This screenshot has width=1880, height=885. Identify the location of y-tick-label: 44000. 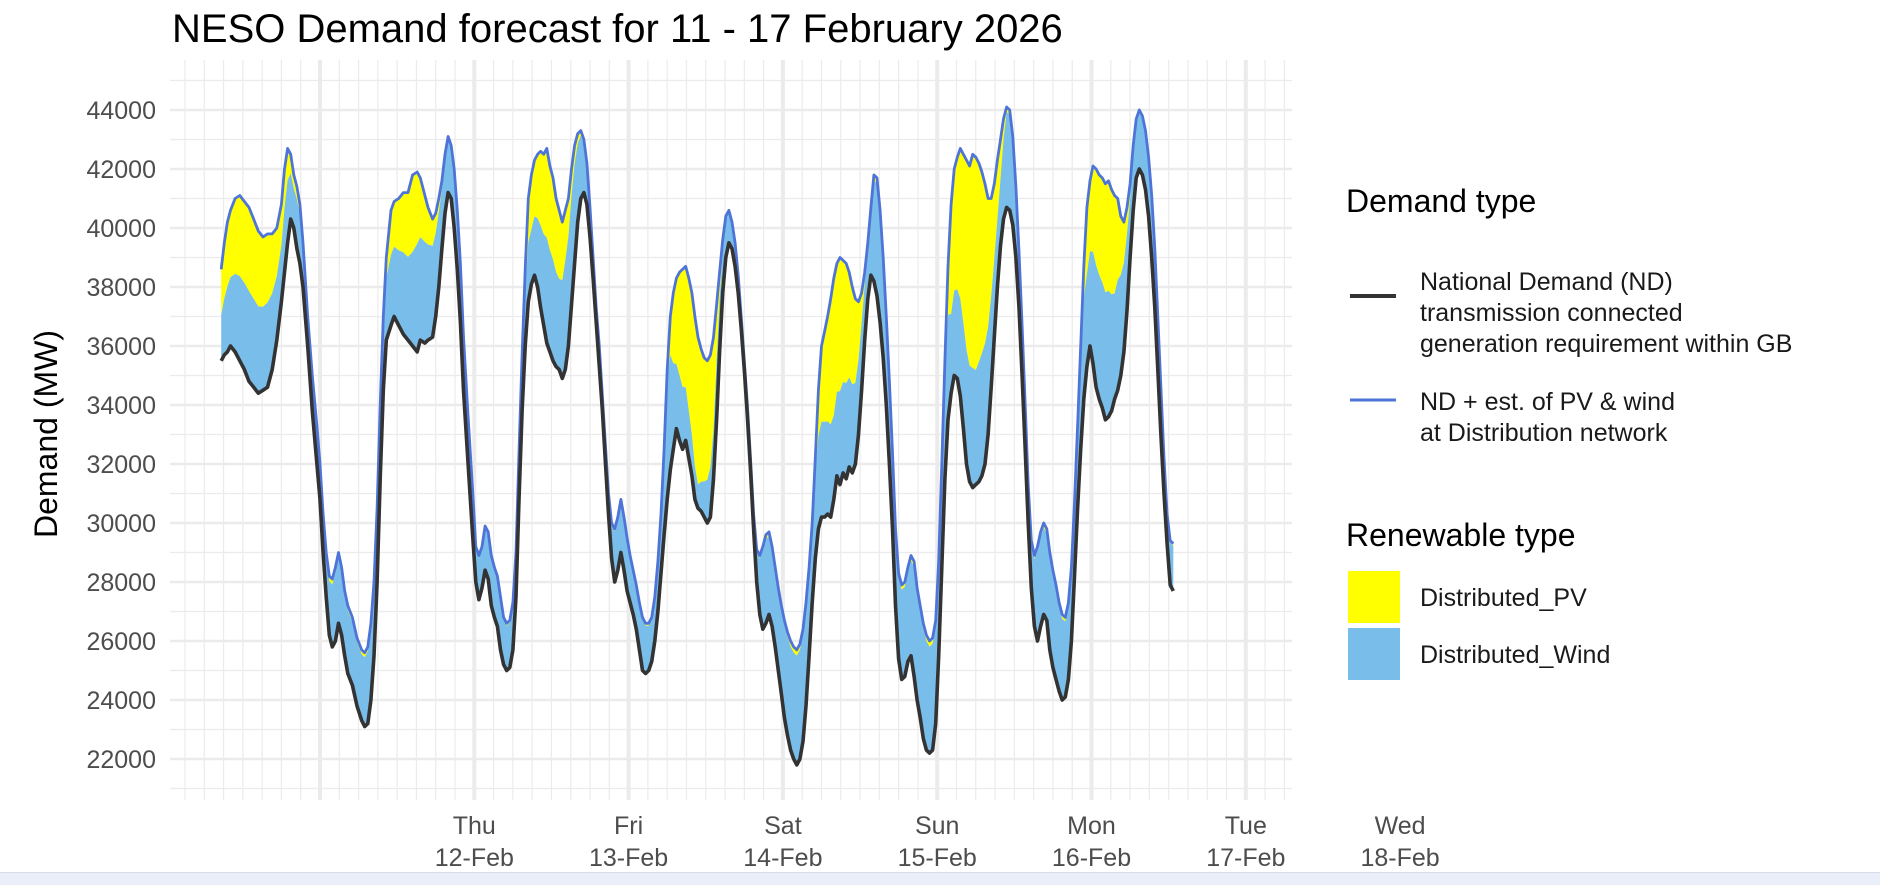
(121, 111).